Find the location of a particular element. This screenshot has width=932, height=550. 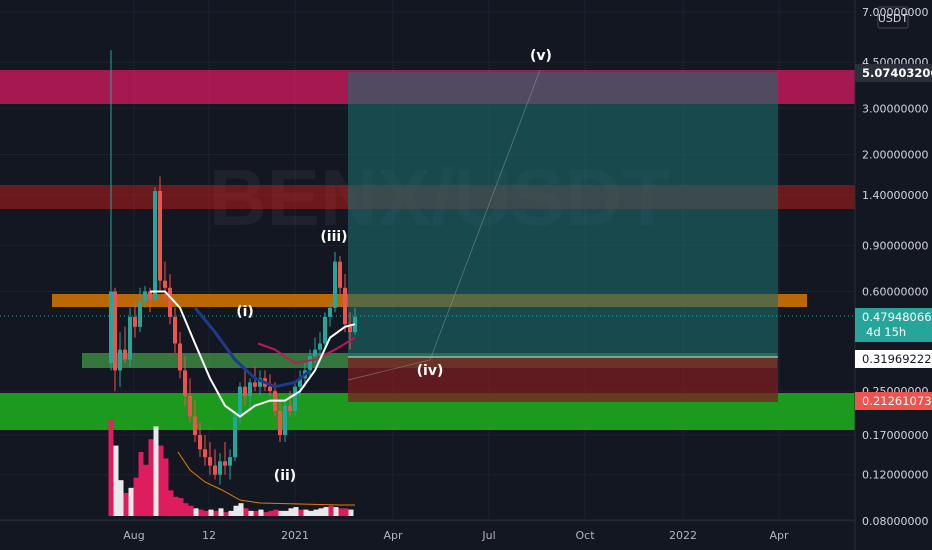

target-price-badge is located at coordinates (893, 73).